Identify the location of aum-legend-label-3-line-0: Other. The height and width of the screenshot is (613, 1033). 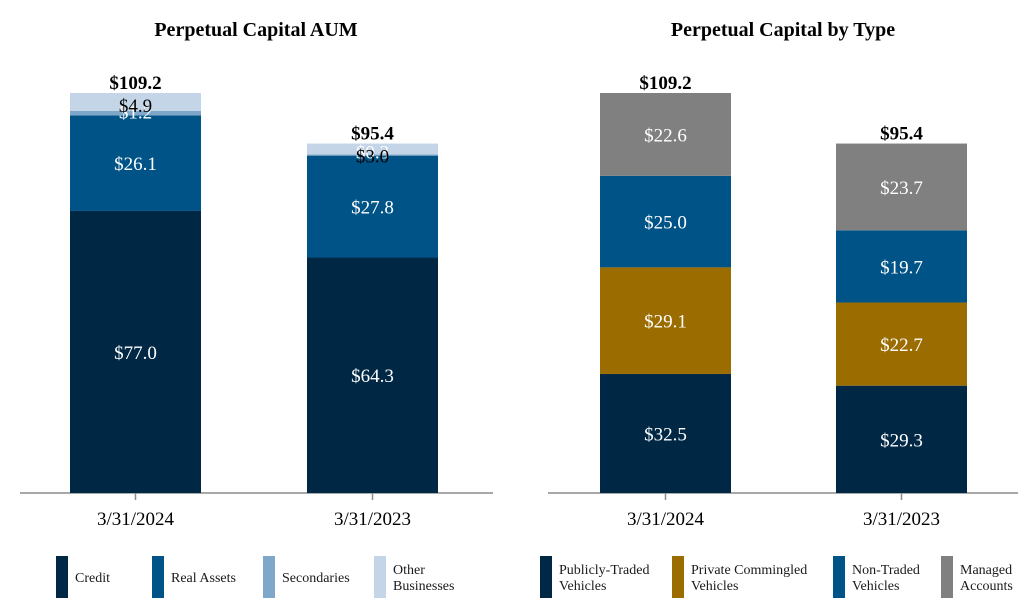
(409, 570).